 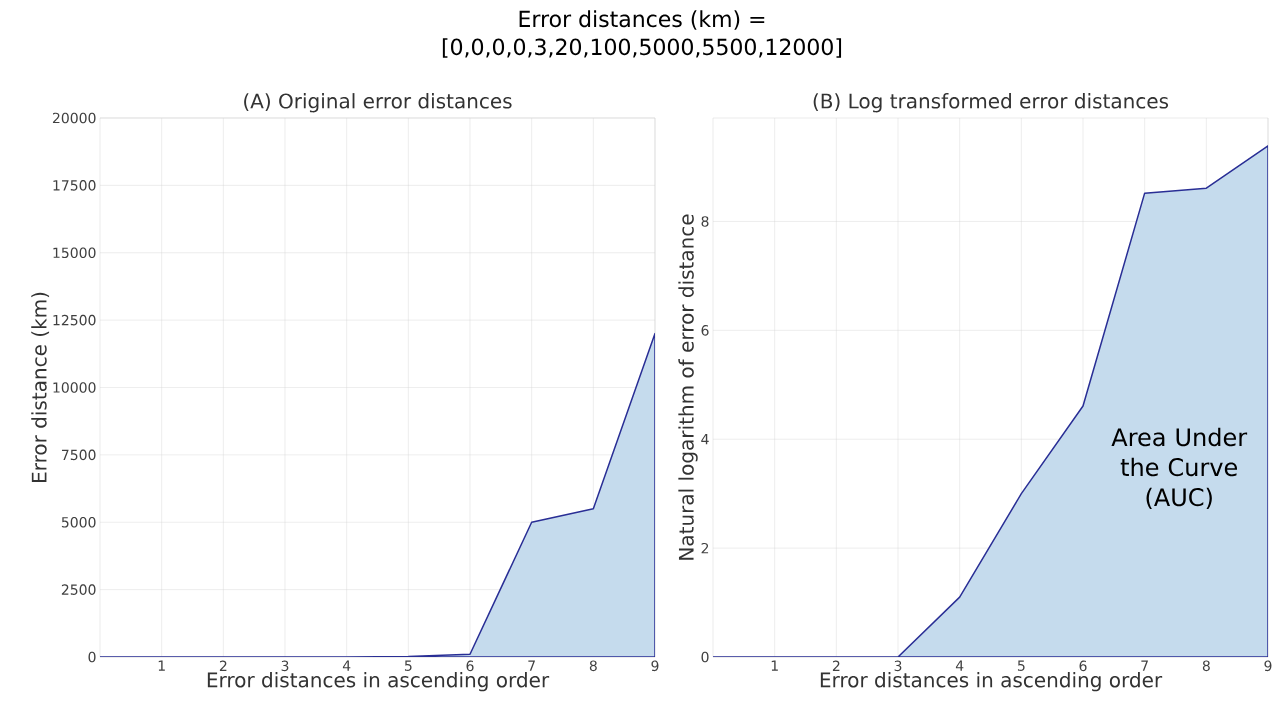 What do you see at coordinates (78, 589) in the screenshot?
I see `y-tick-label: 2500` at bounding box center [78, 589].